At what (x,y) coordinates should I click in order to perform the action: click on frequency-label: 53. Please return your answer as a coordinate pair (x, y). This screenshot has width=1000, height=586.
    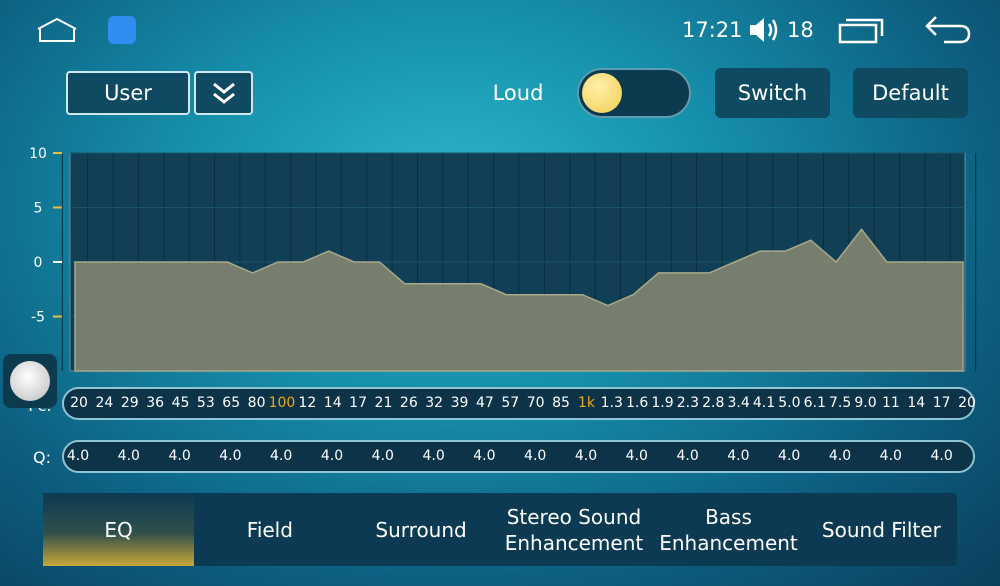
    Looking at the image, I should click on (205, 403).